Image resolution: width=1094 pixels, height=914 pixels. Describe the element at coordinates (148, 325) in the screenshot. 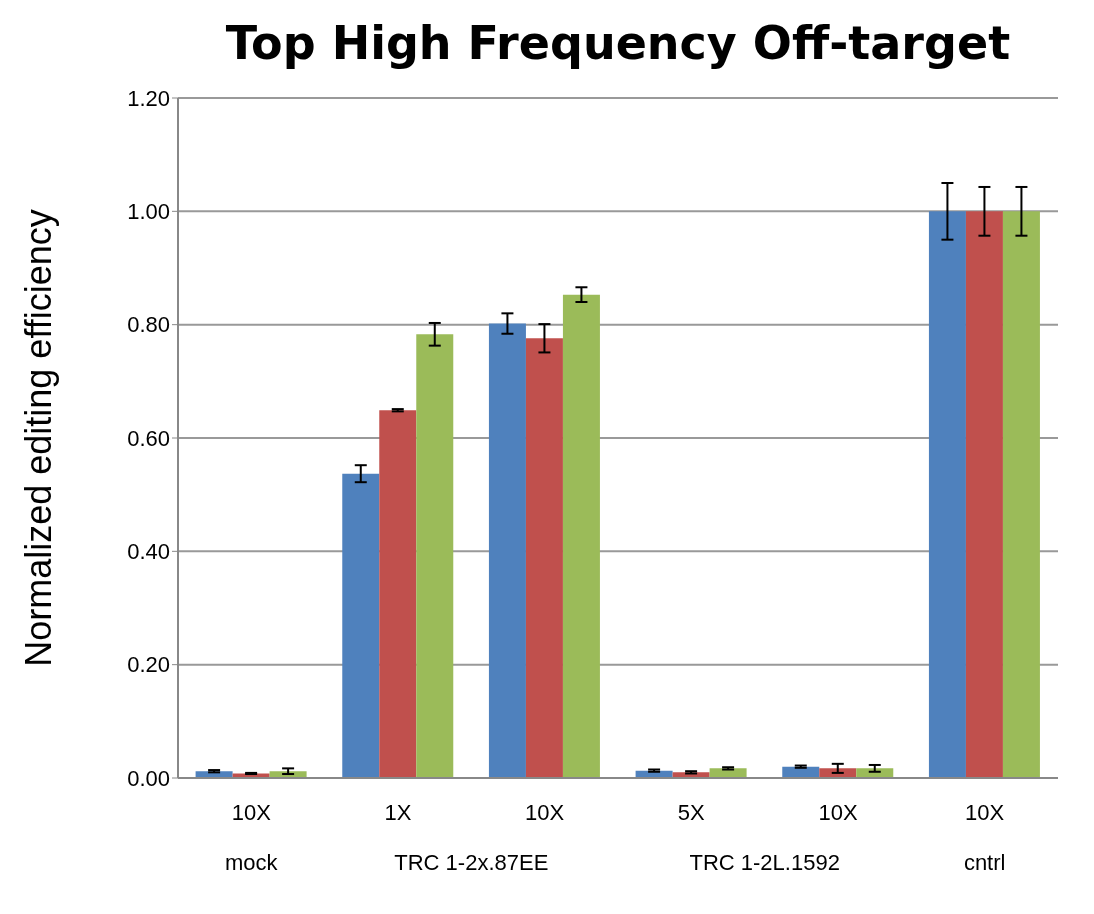

I see `y-tick-label: 0.80` at that location.